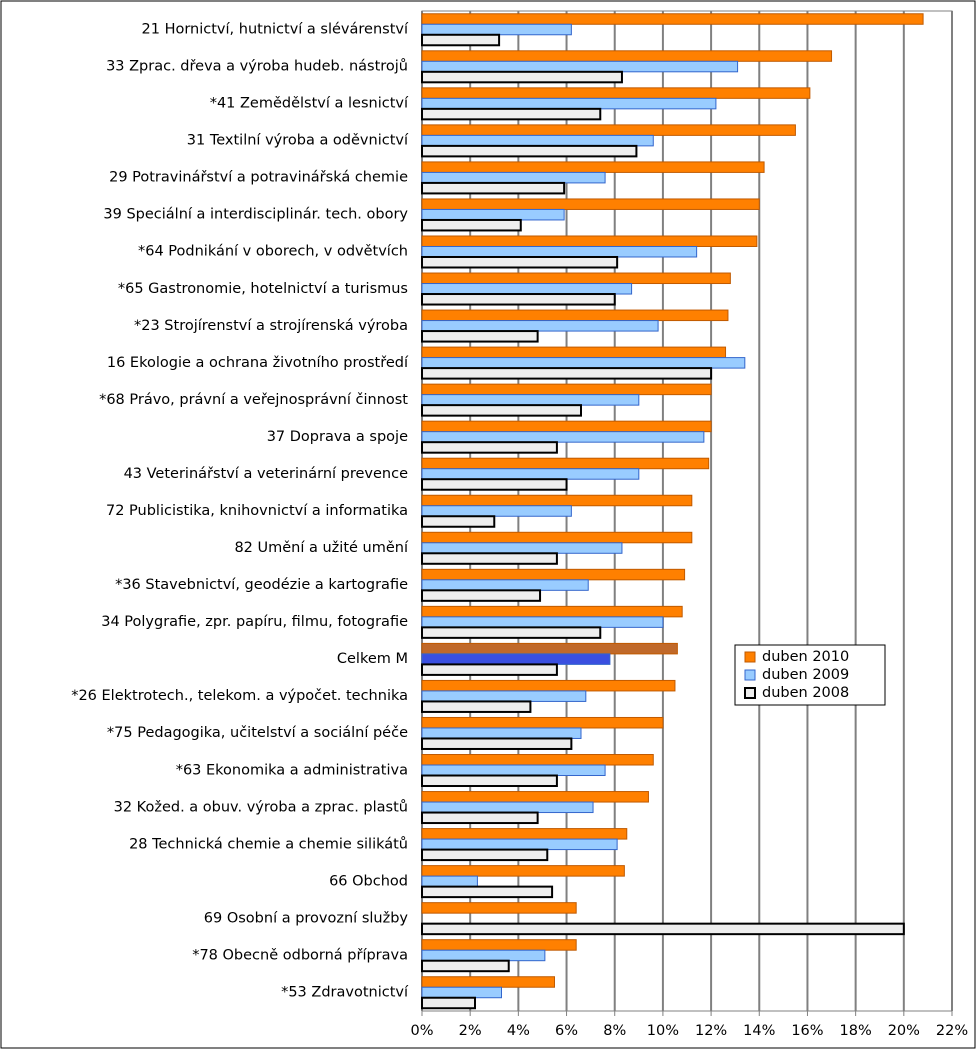 The height and width of the screenshot is (1055, 978). What do you see at coordinates (856, 1031) in the screenshot?
I see `x-tick-label: 18%` at bounding box center [856, 1031].